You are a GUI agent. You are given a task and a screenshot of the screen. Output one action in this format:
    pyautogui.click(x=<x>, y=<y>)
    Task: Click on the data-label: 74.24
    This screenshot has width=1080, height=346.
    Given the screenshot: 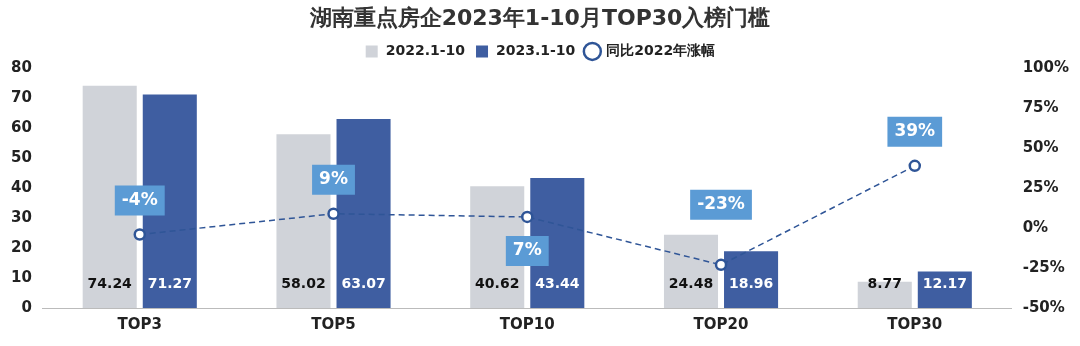 What is the action you would take?
    pyautogui.click(x=110, y=282)
    